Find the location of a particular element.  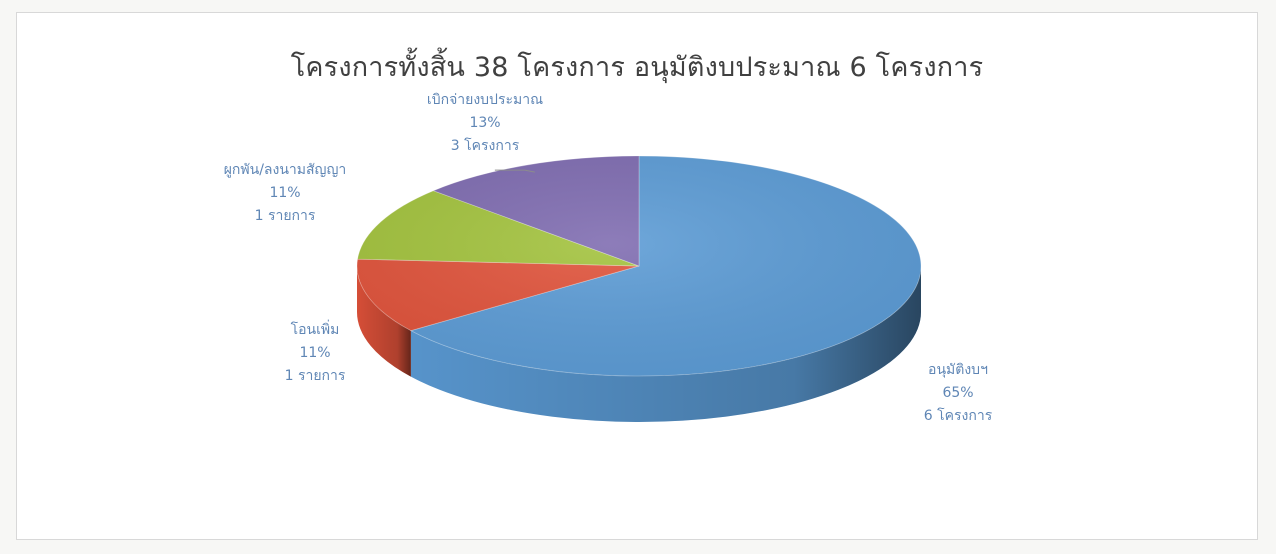

slice-count: 6 โครงการ is located at coordinates (958, 416).